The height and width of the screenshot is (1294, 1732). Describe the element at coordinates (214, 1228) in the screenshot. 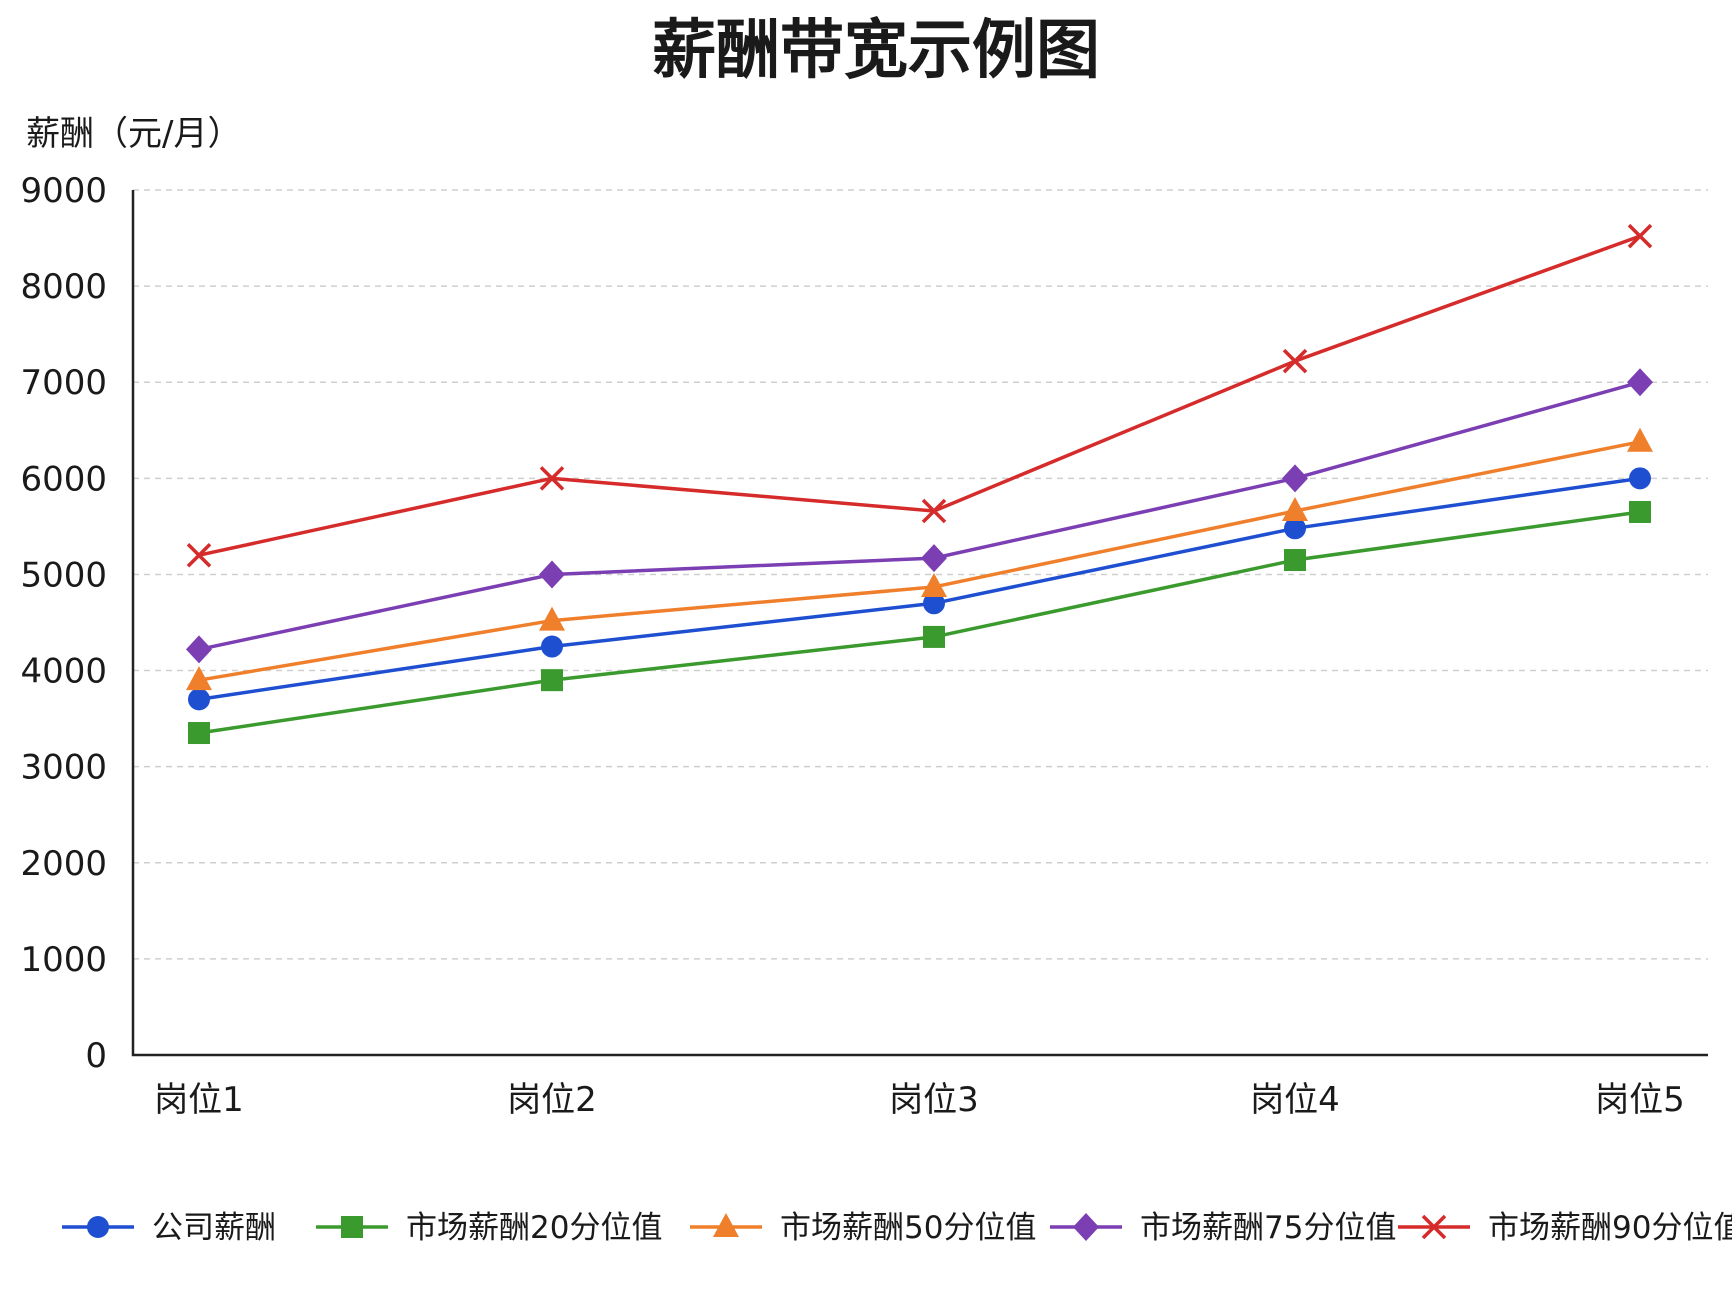

I see `legend-label: 公司薪酬` at that location.